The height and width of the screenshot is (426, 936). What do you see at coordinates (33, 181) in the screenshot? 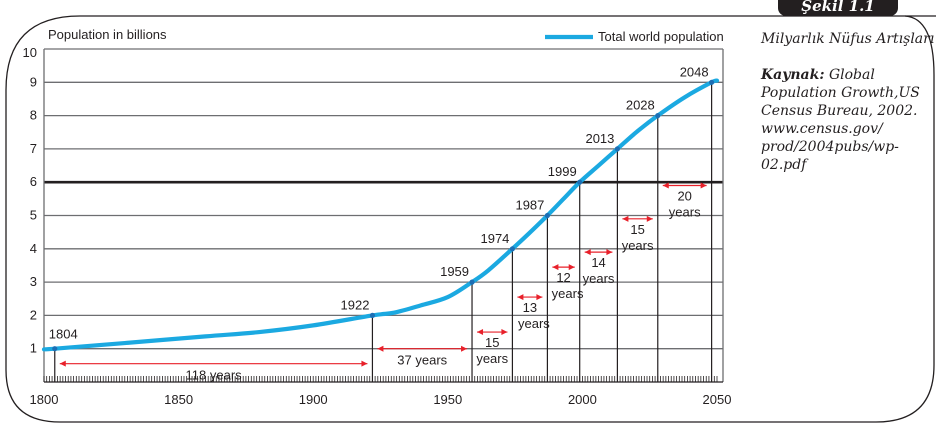
I see `y-tick-label: 6` at bounding box center [33, 181].